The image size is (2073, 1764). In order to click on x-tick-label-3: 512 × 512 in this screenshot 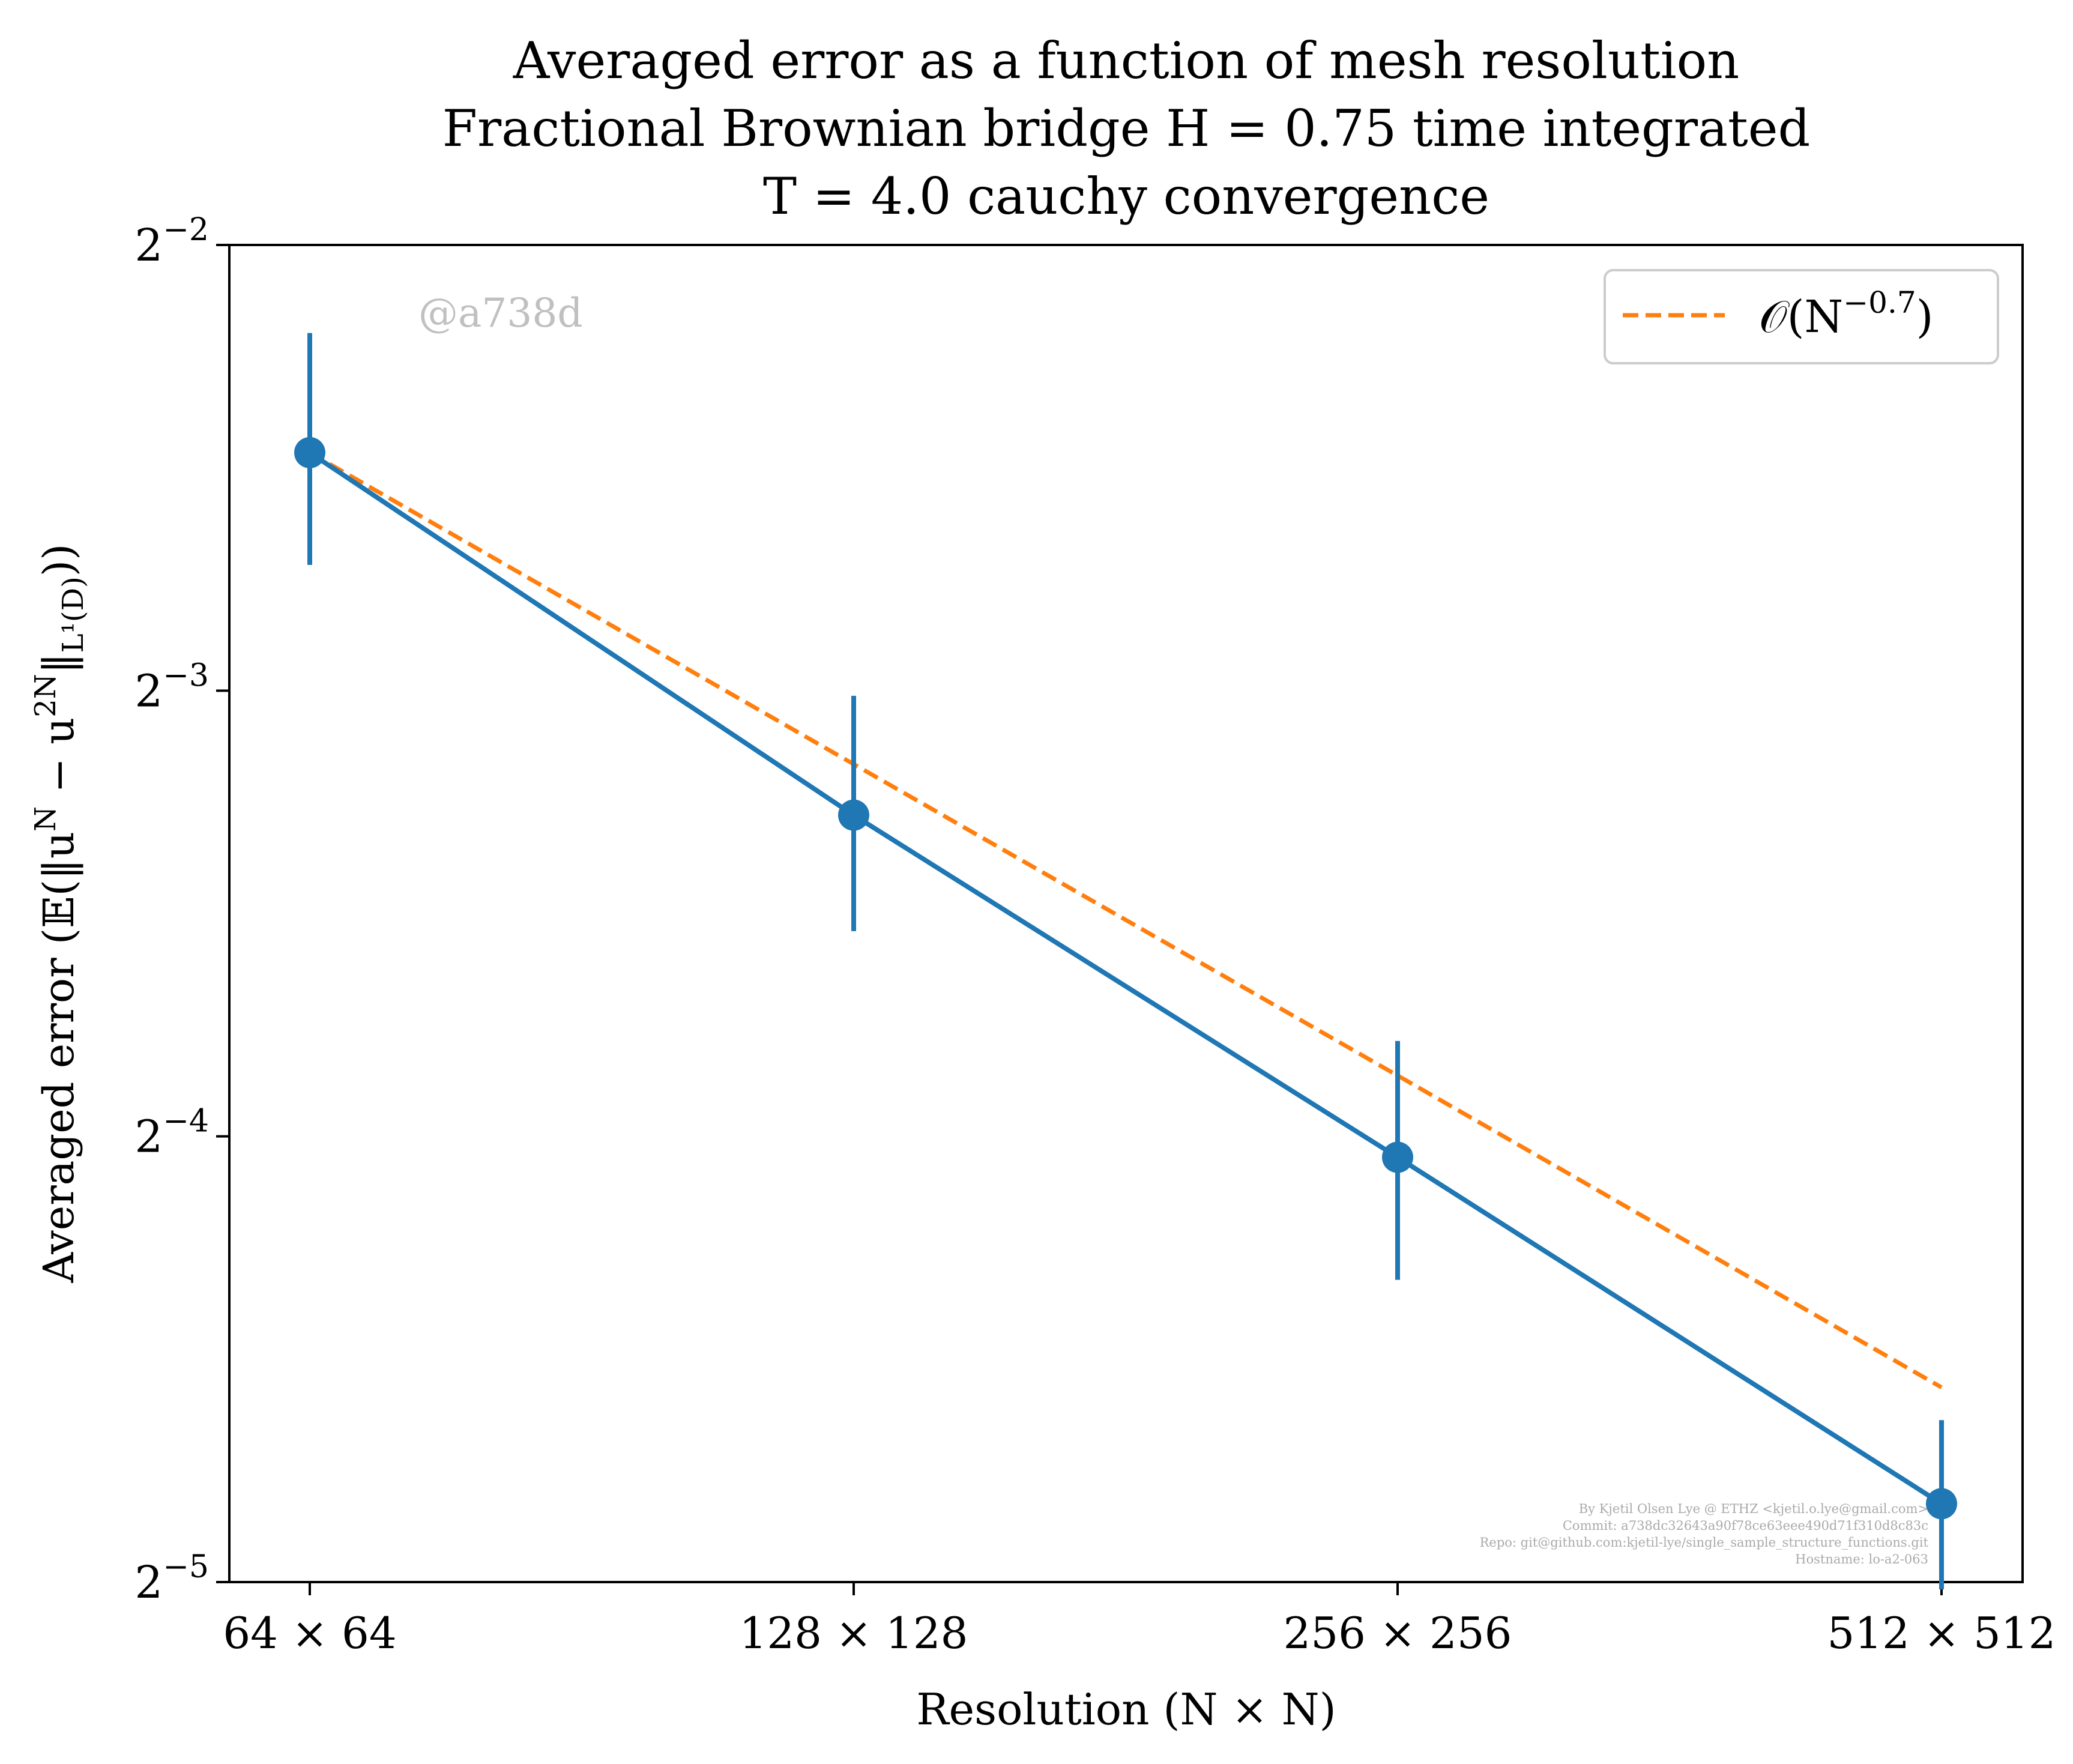, I will do `click(1941, 1633)`.